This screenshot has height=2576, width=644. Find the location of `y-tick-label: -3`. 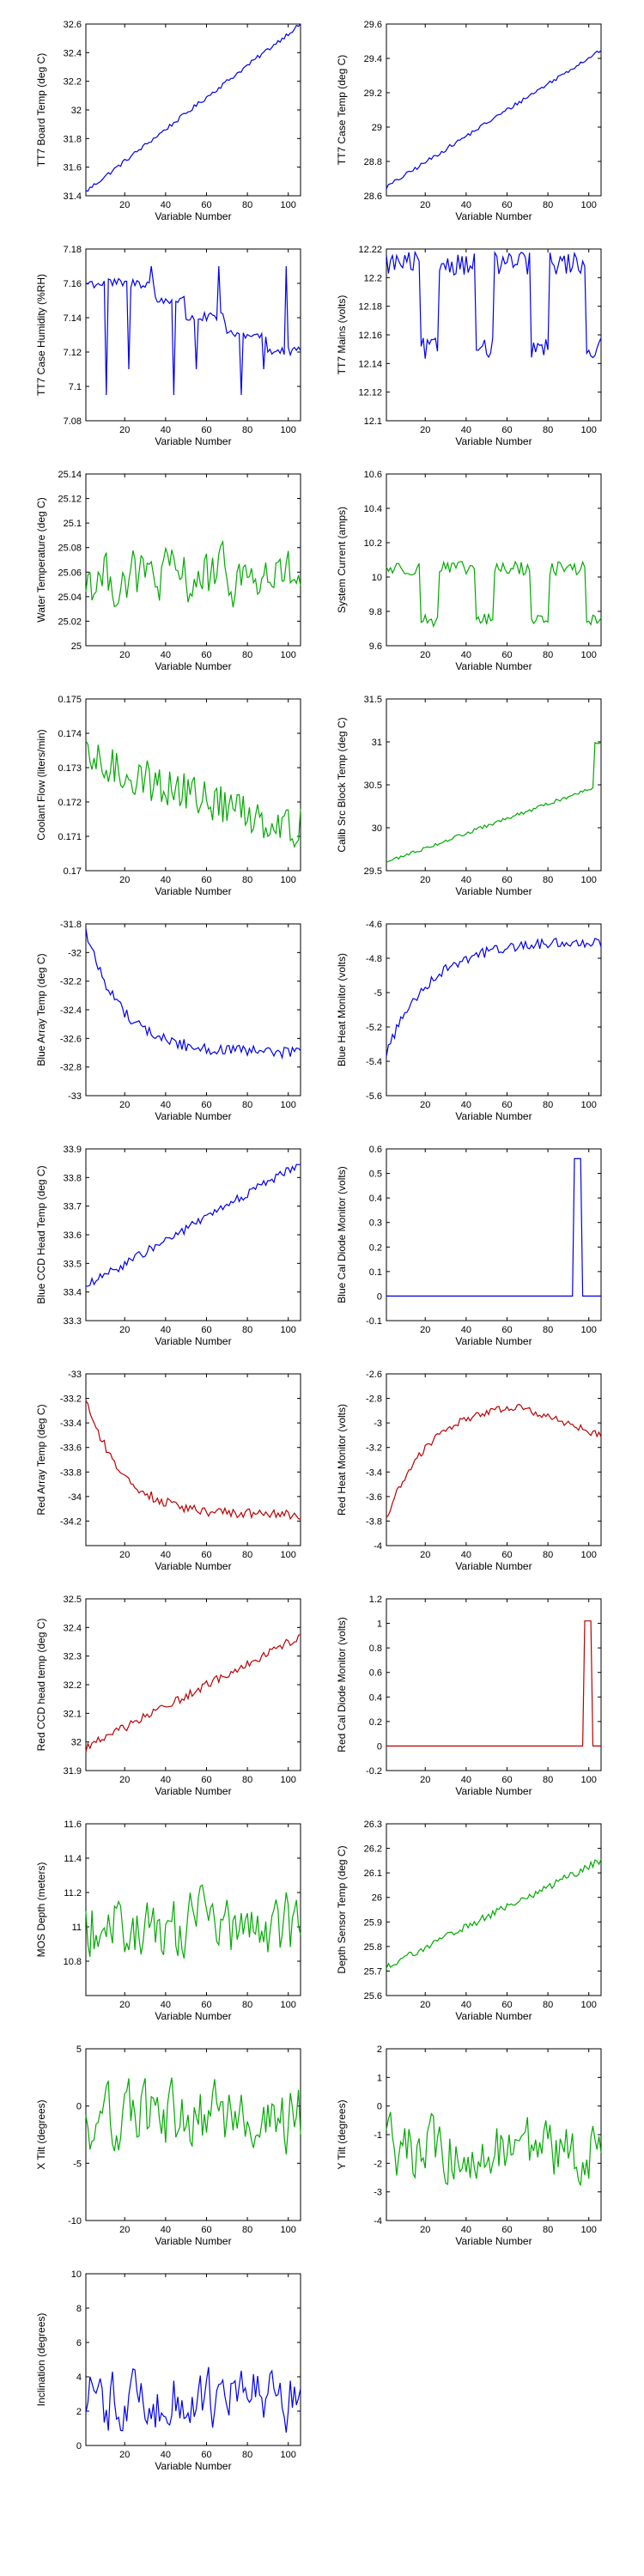

y-tick-label: -3 is located at coordinates (378, 2193).